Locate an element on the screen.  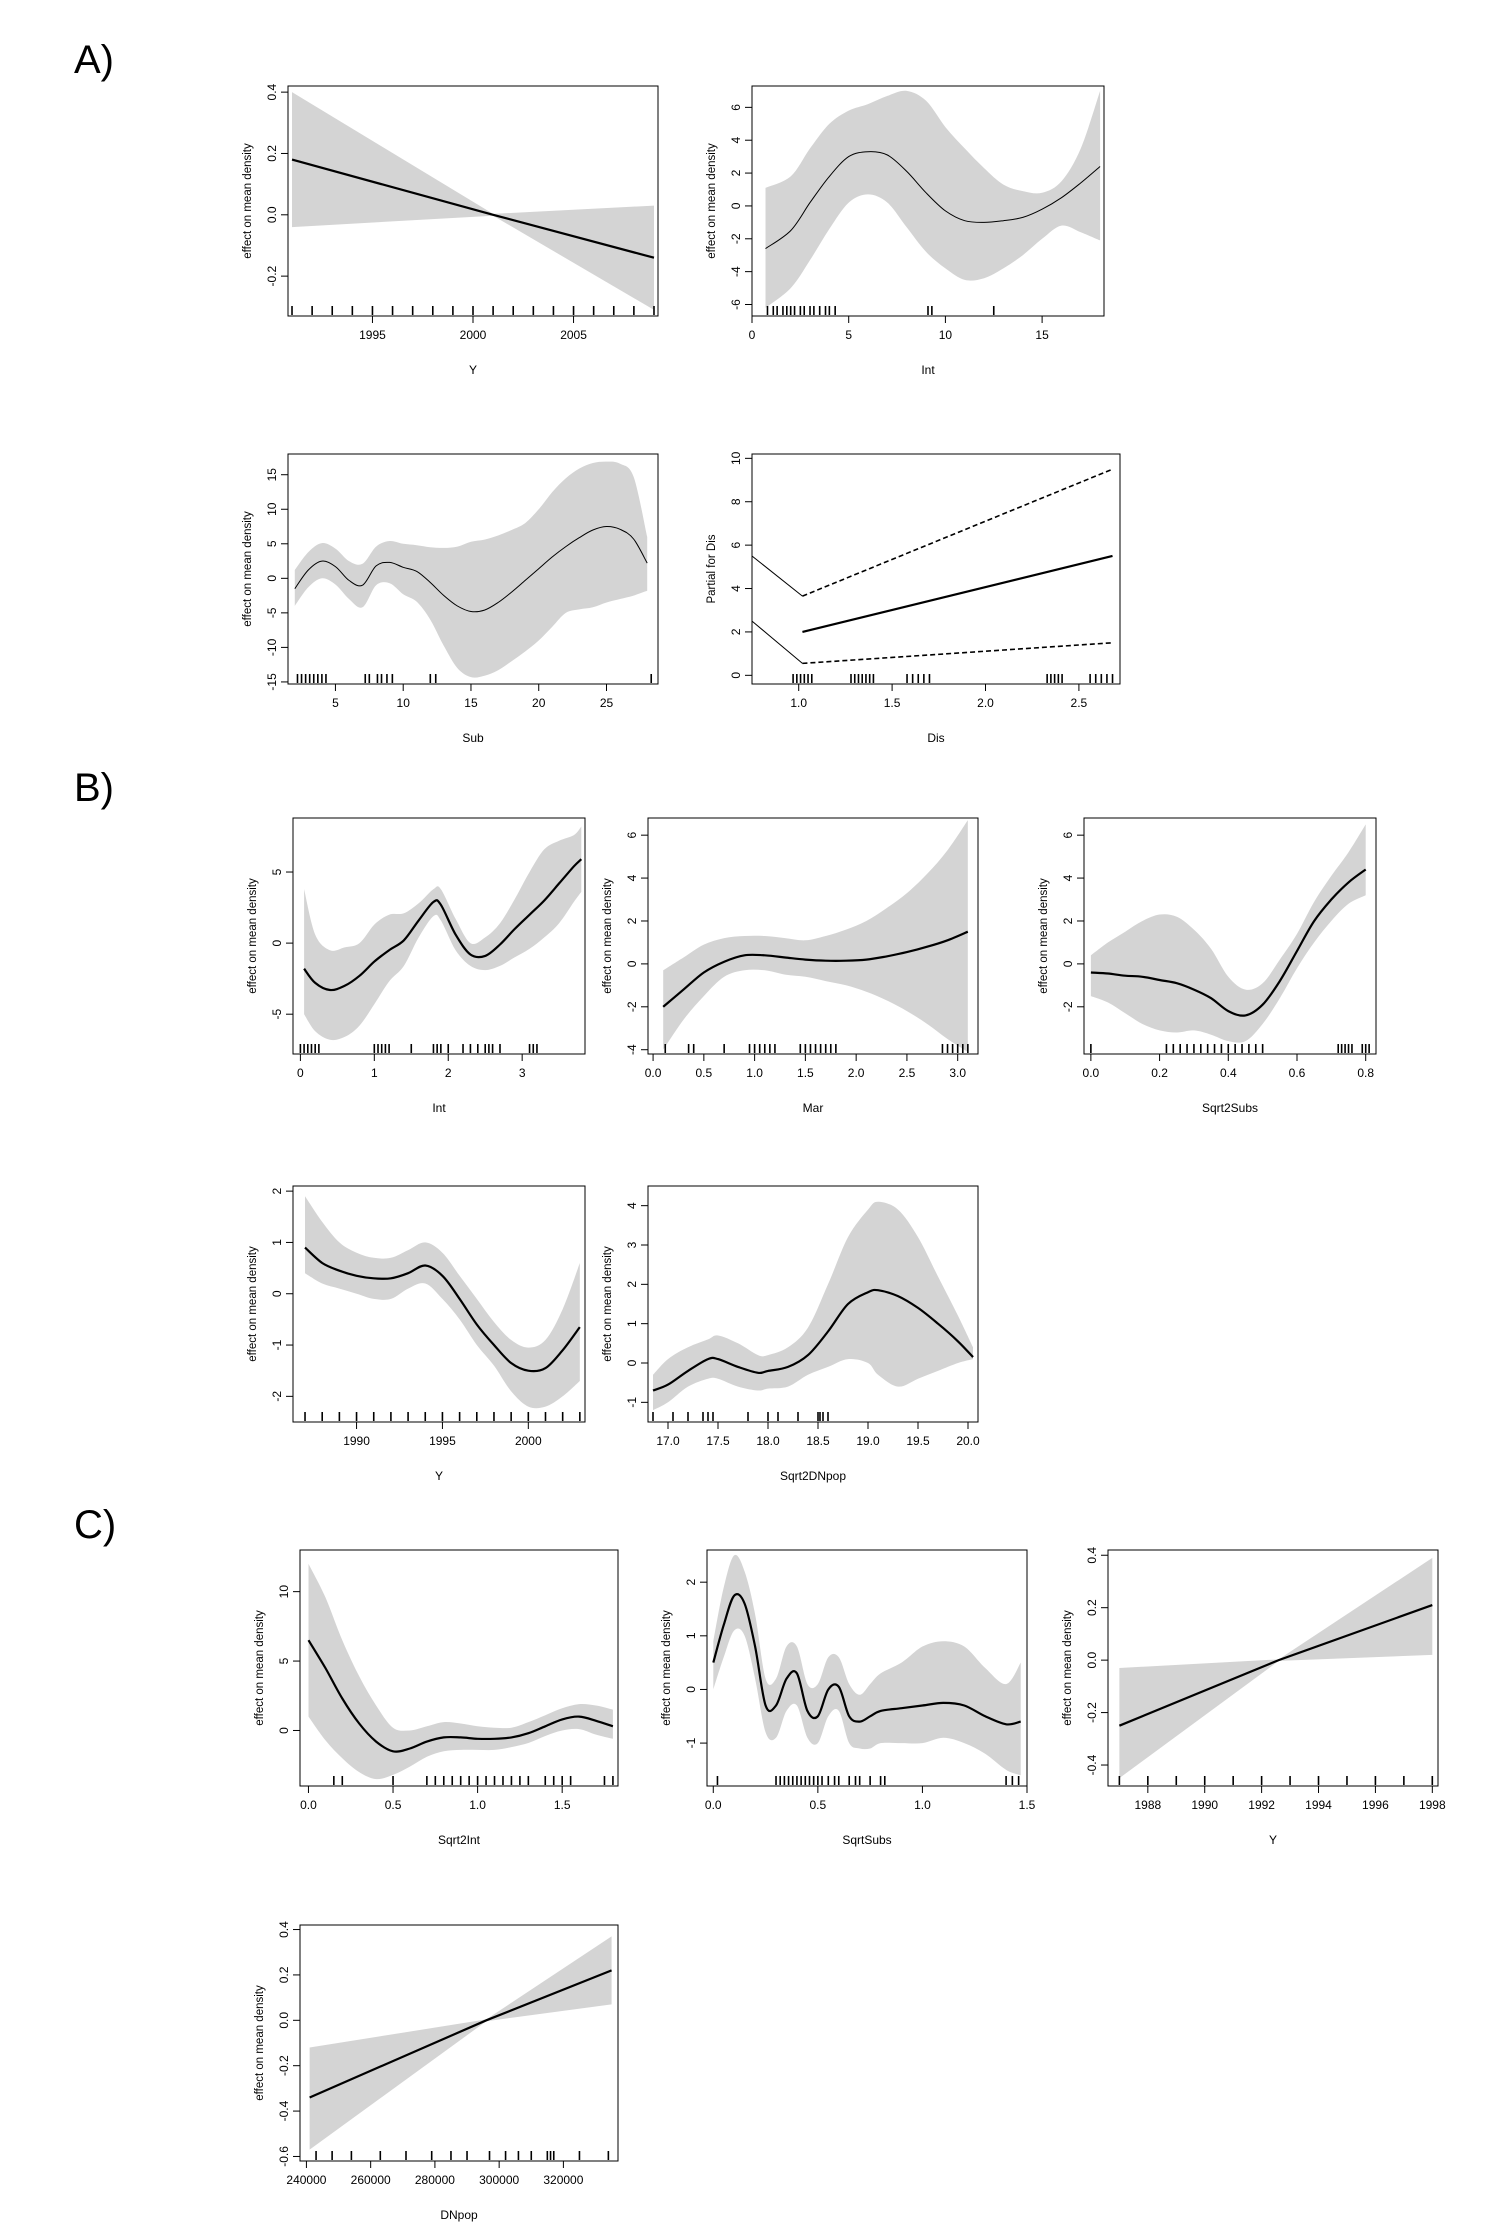
x-tick-label: 2.5 is located at coordinates (907, 1073).